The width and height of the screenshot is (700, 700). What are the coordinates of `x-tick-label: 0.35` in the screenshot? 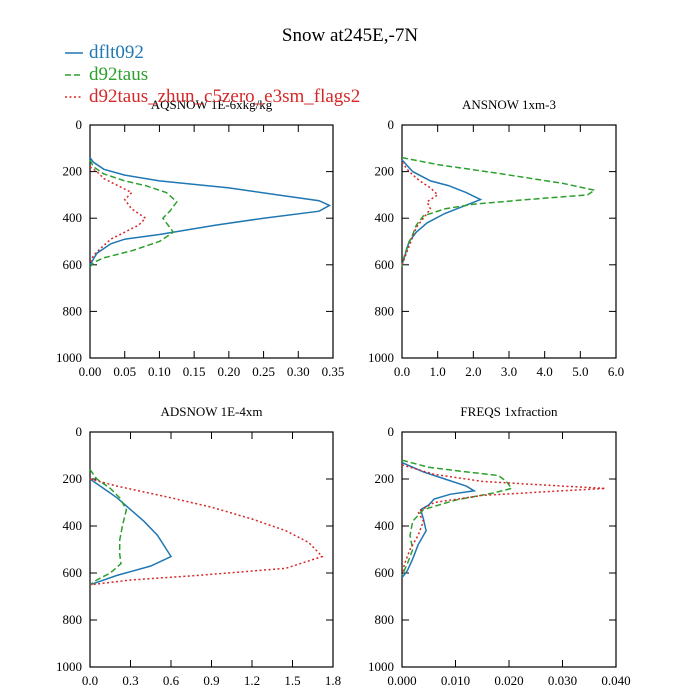 It's located at (333, 371).